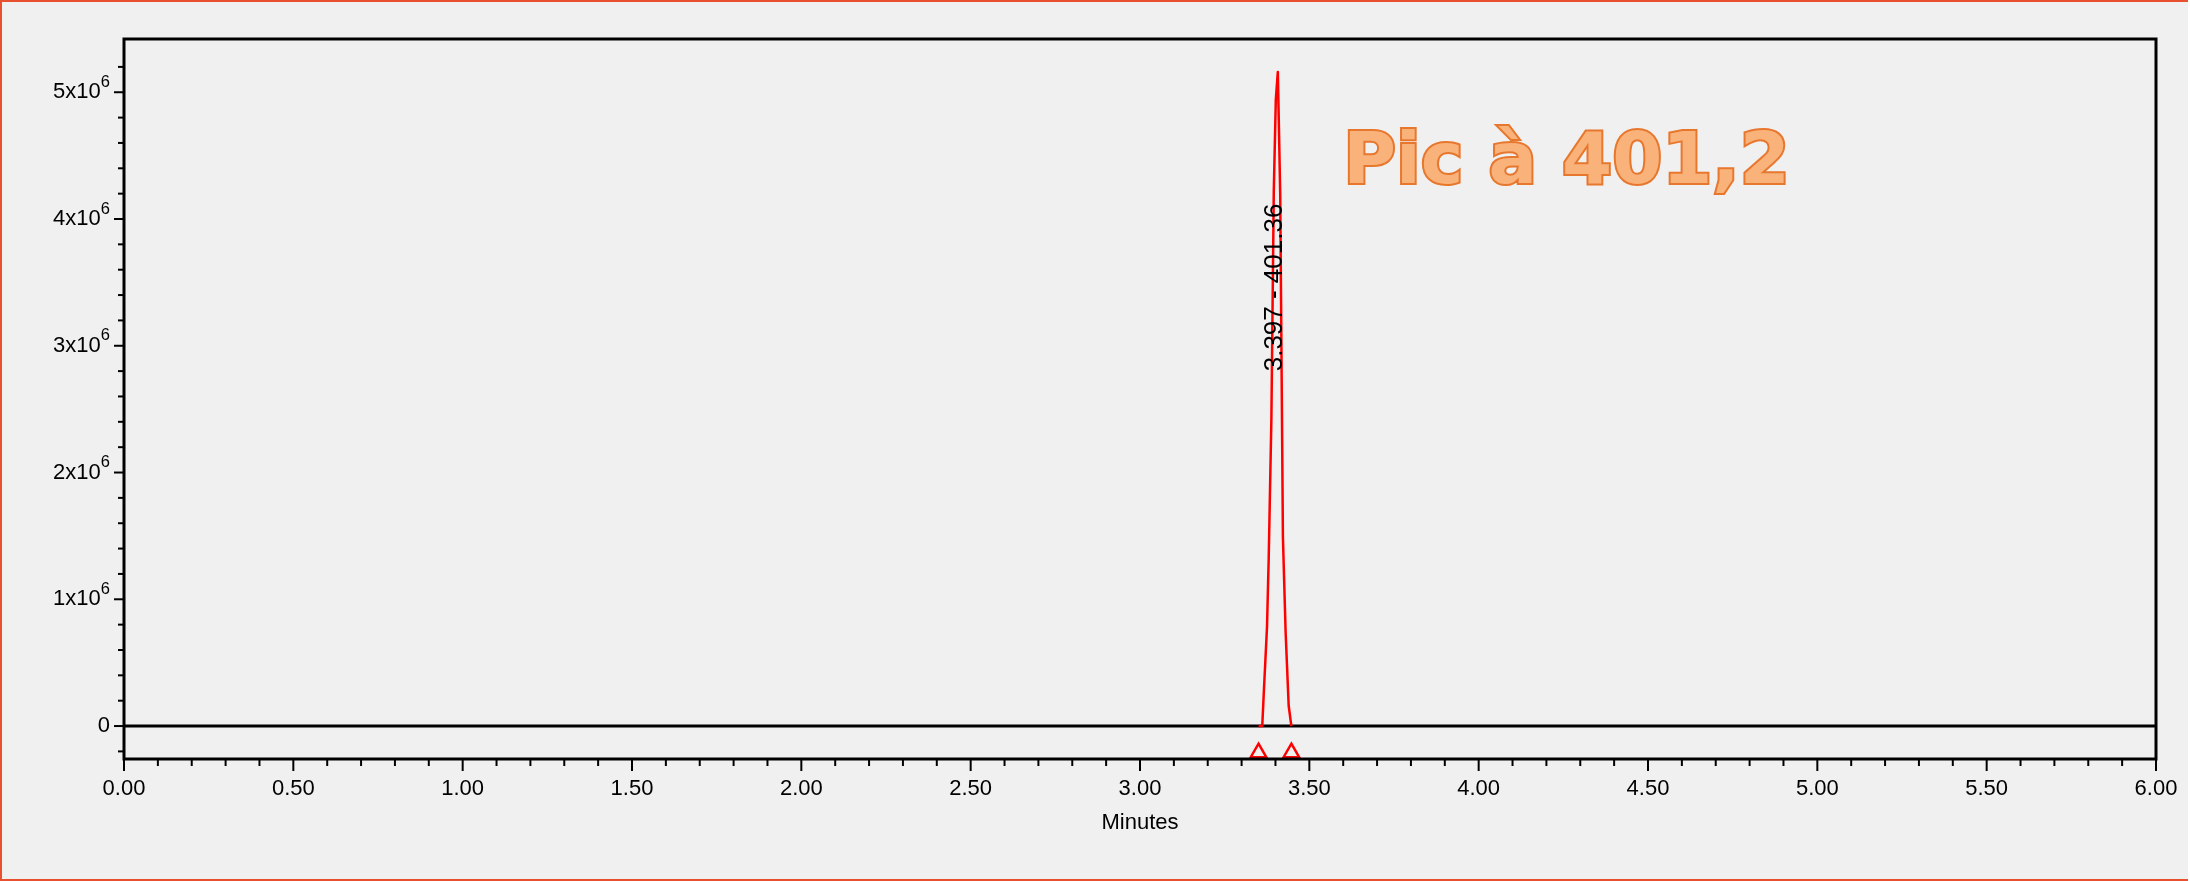 Image resolution: width=2190 pixels, height=881 pixels. Describe the element at coordinates (463, 788) in the screenshot. I see `x-tick-label: 1.00` at that location.